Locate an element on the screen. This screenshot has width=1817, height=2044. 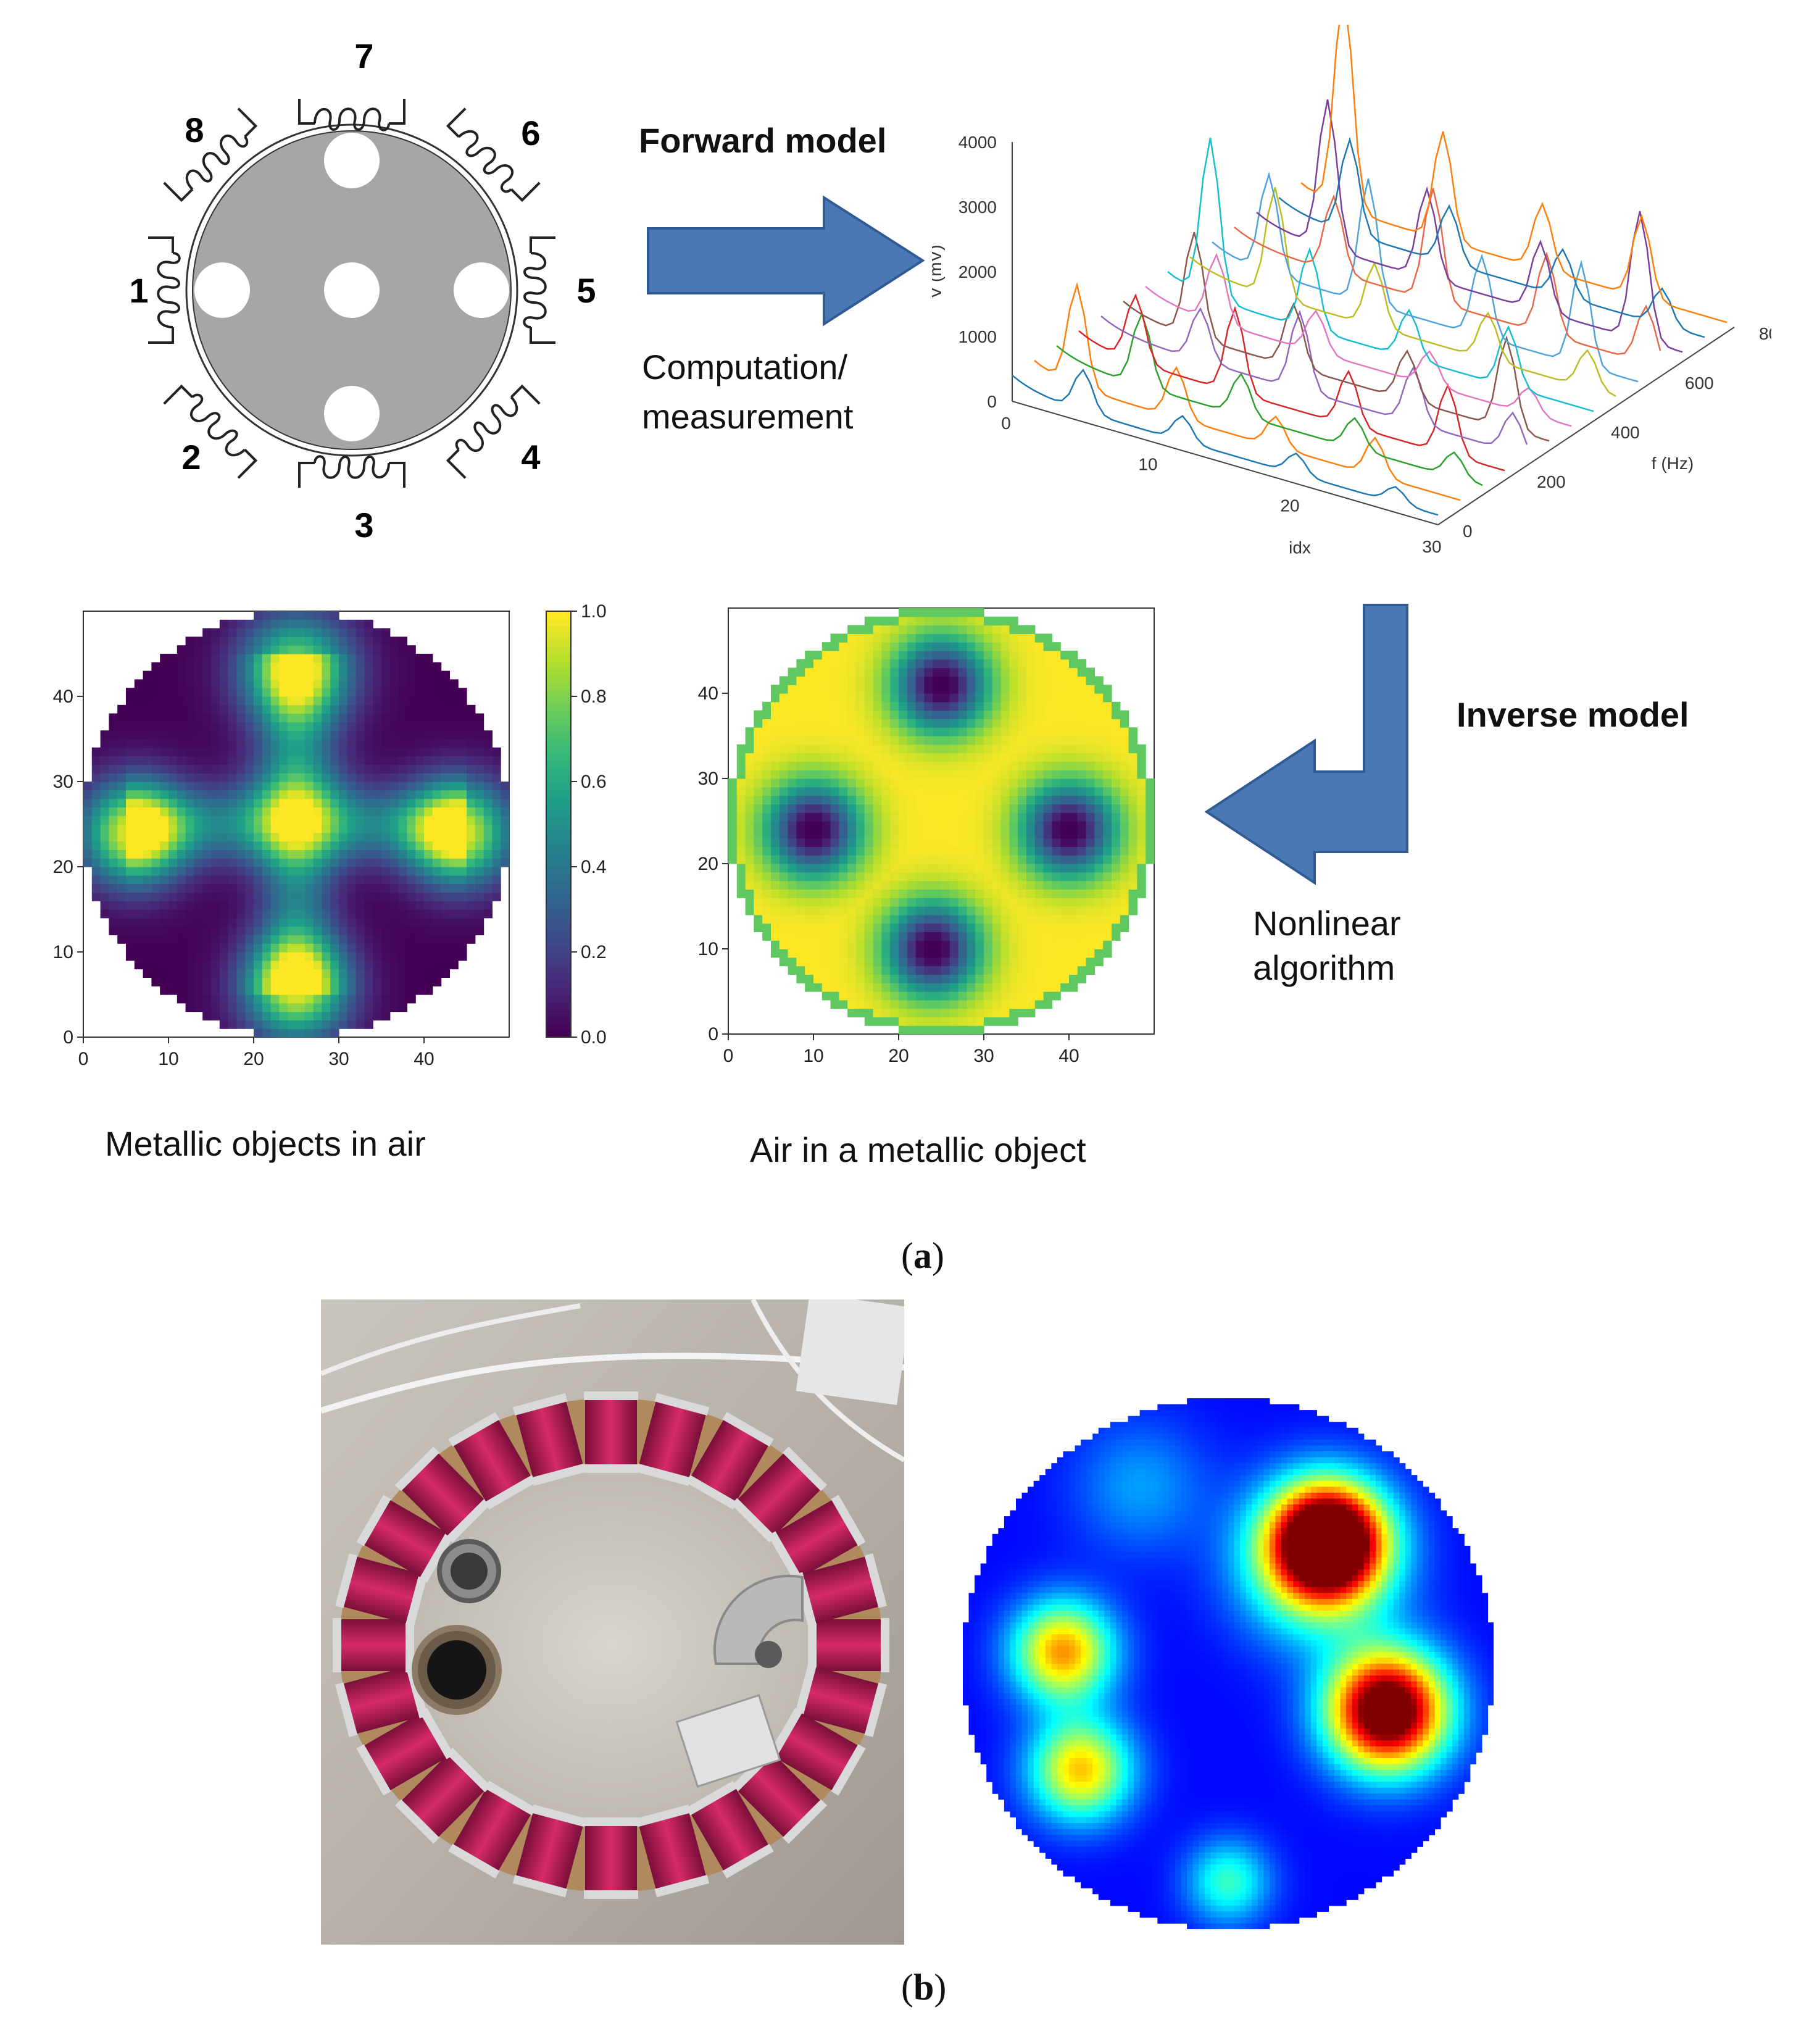
freq-tick-label: 0 is located at coordinates (1468, 531).